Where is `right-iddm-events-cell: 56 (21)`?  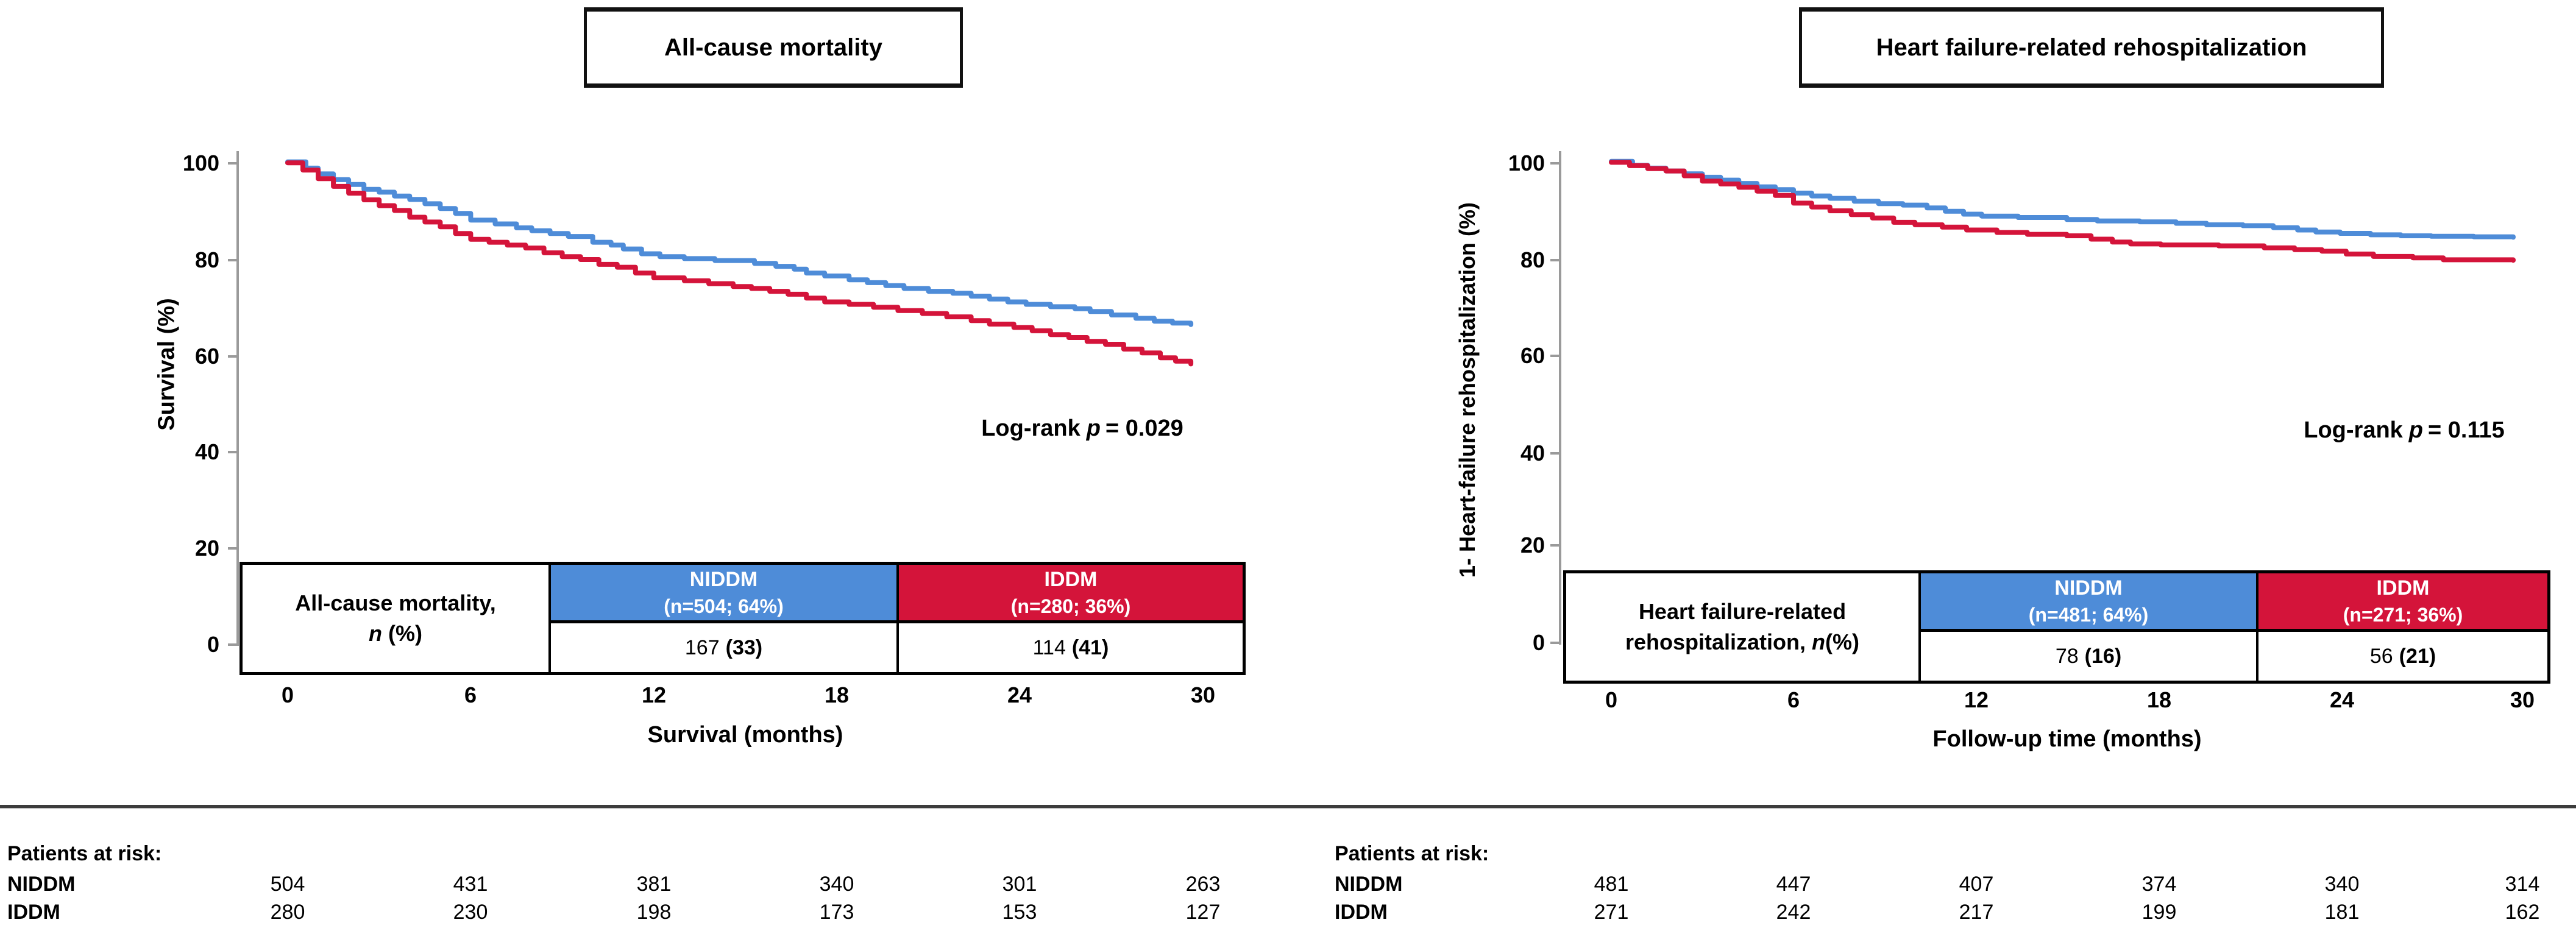
right-iddm-events-cell: 56 (21) is located at coordinates (2401, 657).